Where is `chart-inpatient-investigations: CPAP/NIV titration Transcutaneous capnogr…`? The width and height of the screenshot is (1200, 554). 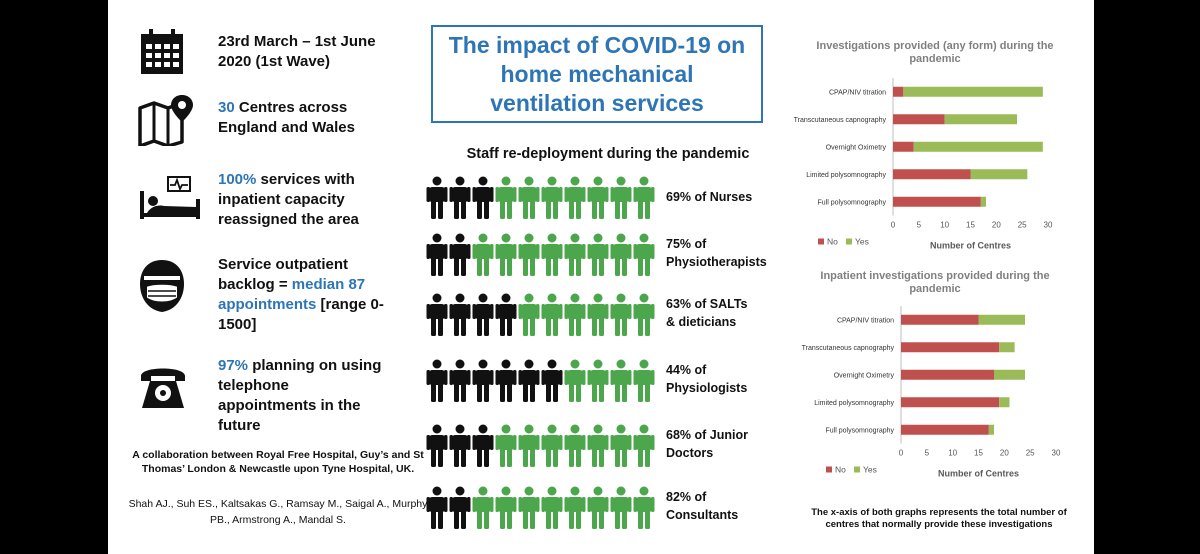 chart-inpatient-investigations: CPAP/NIV titration Transcutaneous capnogr… is located at coordinates (931, 392).